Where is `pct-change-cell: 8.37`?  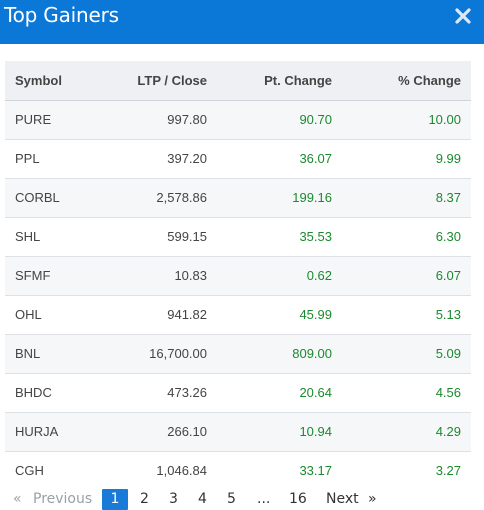 pct-change-cell: 8.37 is located at coordinates (448, 197).